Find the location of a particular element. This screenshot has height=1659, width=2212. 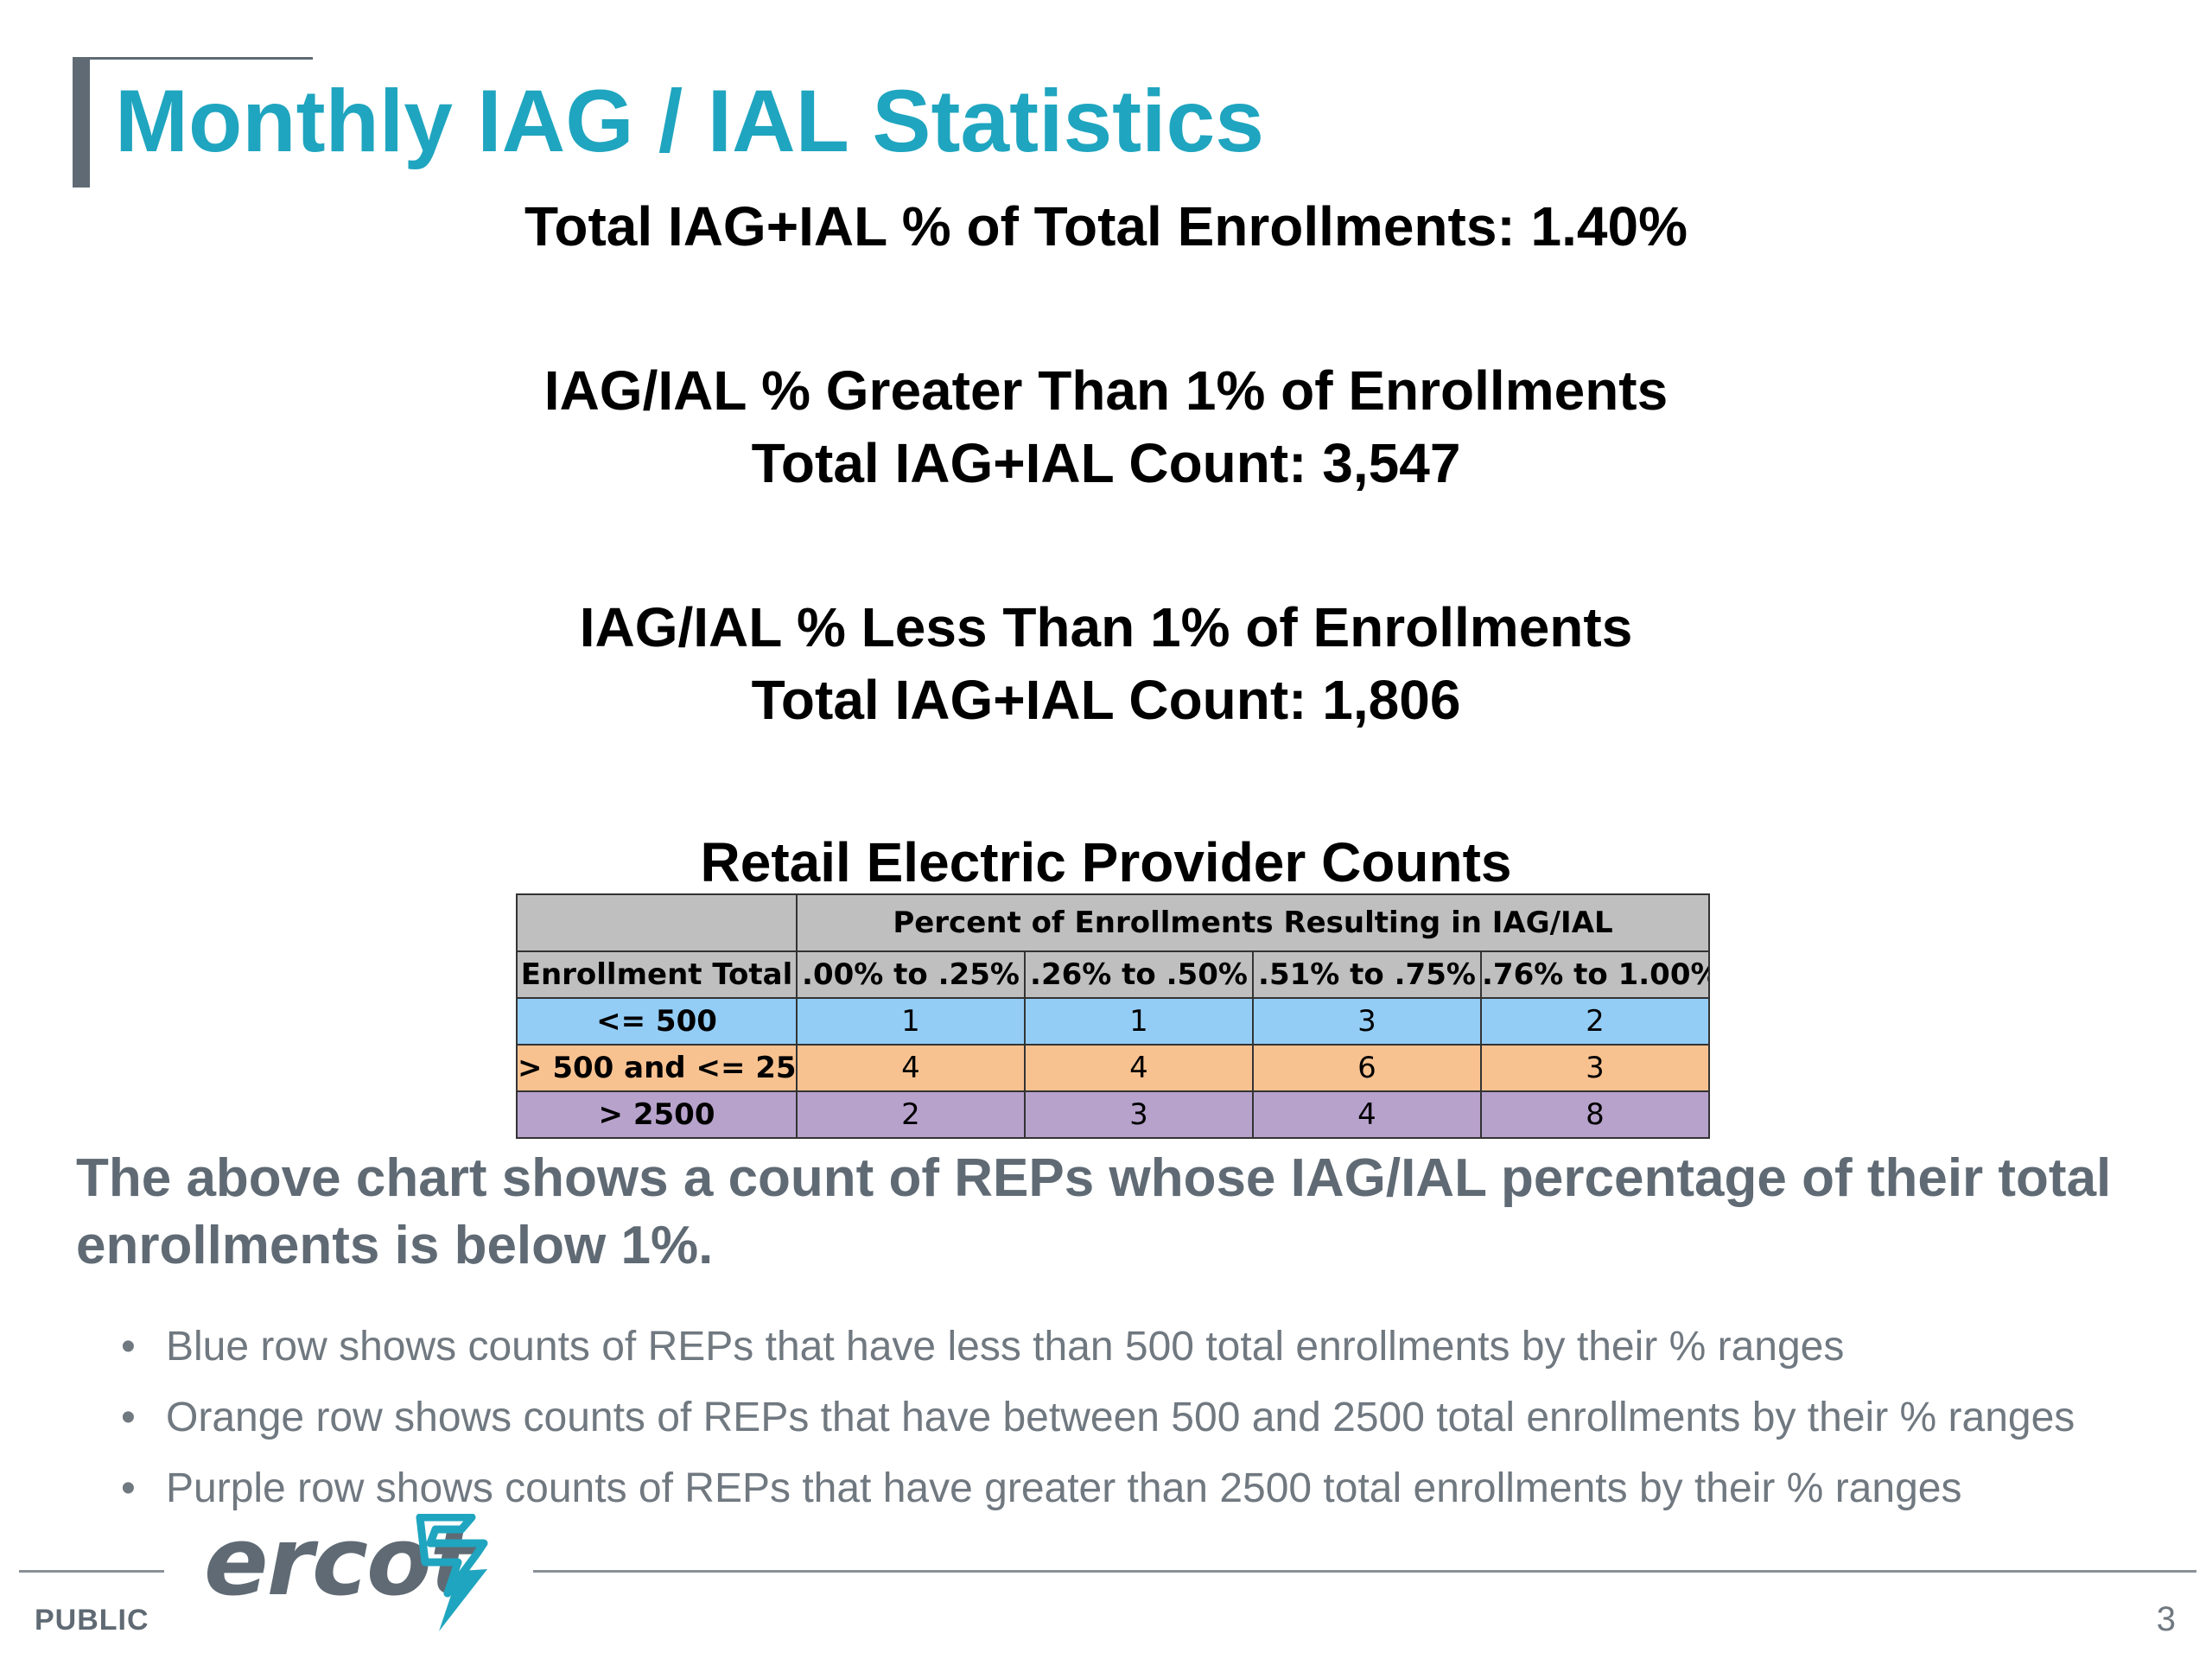

table-row-blue: <= 500 1 1 3 2 is located at coordinates (1113, 1021).